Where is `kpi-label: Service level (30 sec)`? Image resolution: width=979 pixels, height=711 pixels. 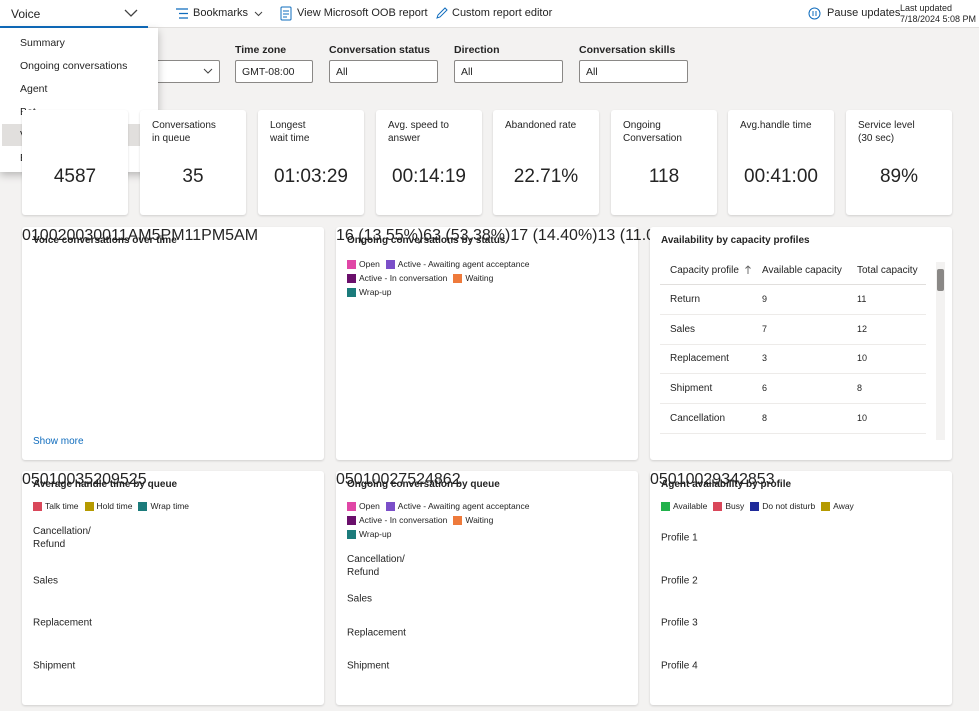
kpi-label: Service level (30 sec) is located at coordinates (886, 132).